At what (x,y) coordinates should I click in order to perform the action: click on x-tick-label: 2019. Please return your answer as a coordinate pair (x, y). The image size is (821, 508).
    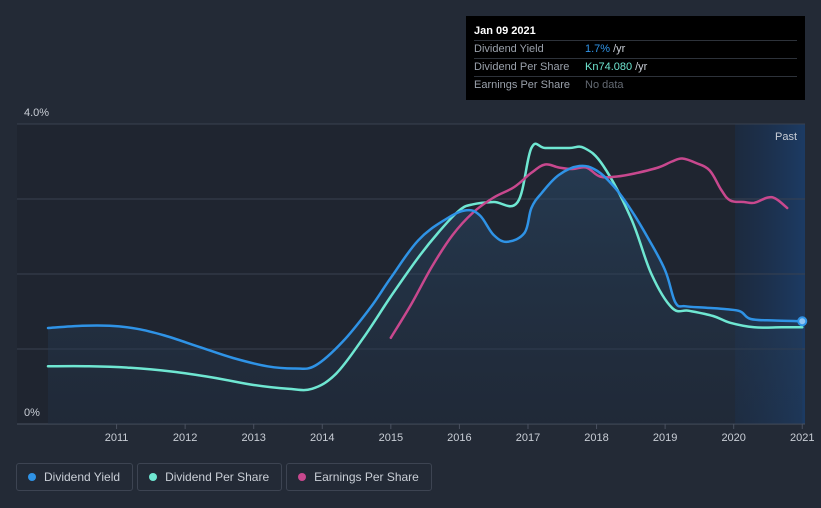
    Looking at the image, I should click on (665, 438).